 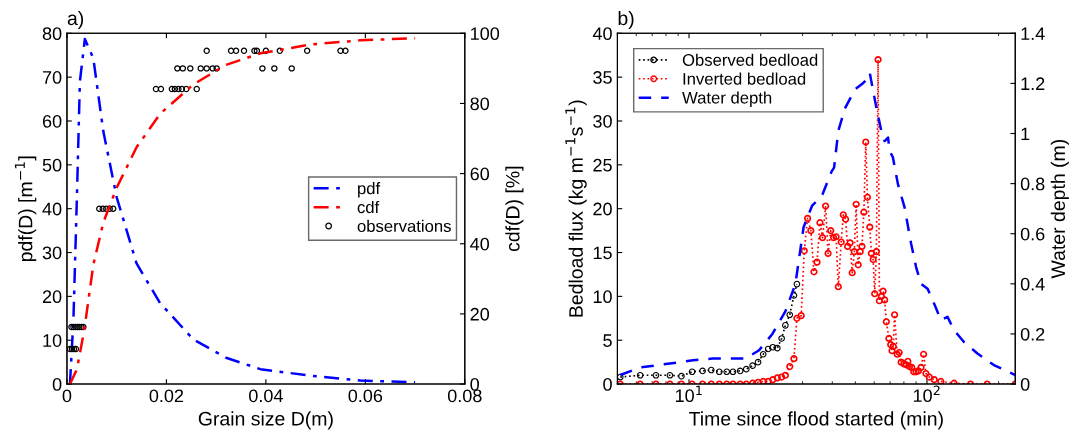 What do you see at coordinates (404, 226) in the screenshot?
I see `legend-label: observations` at bounding box center [404, 226].